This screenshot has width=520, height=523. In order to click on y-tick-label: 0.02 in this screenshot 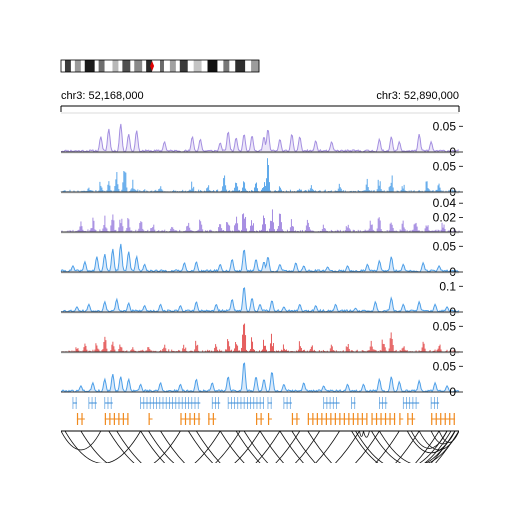, I will do `click(445, 218)`.